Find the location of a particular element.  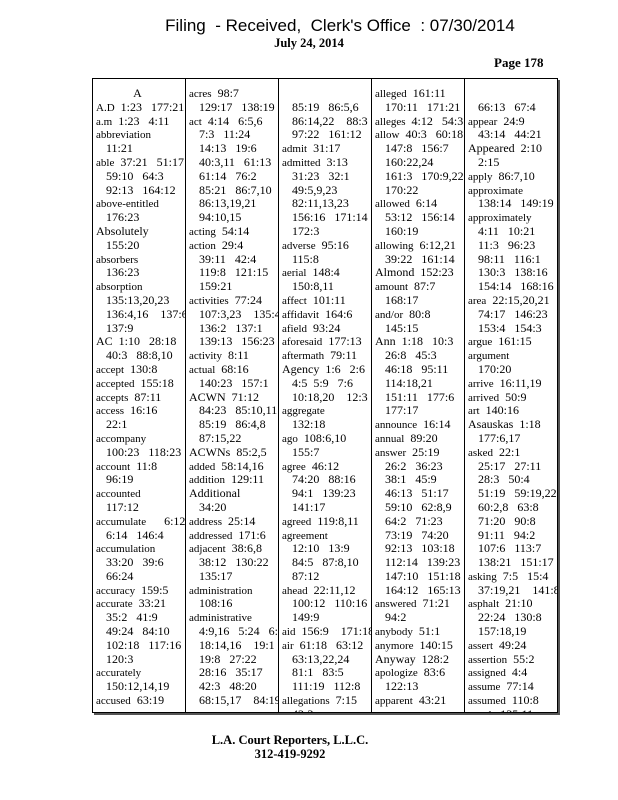

index-entry: Almond 152:23 is located at coordinates (419, 272).